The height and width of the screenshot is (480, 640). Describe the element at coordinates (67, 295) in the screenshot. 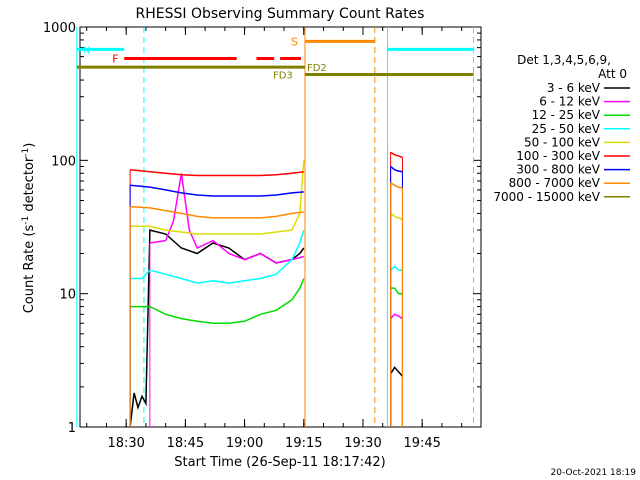

I see `y-tick-label: 10` at that location.